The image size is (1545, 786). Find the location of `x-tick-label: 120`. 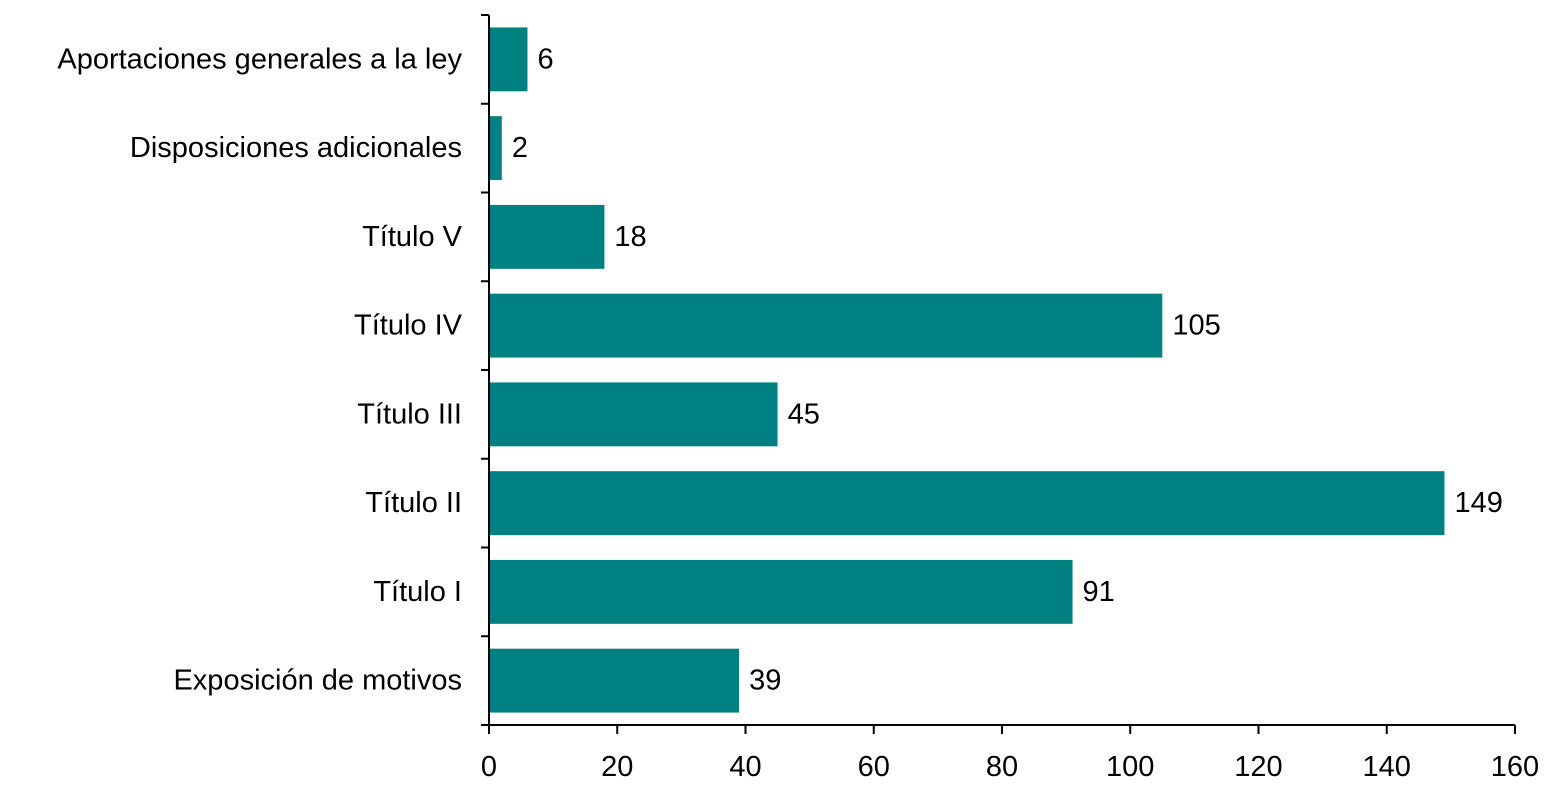

x-tick-label: 120 is located at coordinates (1258, 767).